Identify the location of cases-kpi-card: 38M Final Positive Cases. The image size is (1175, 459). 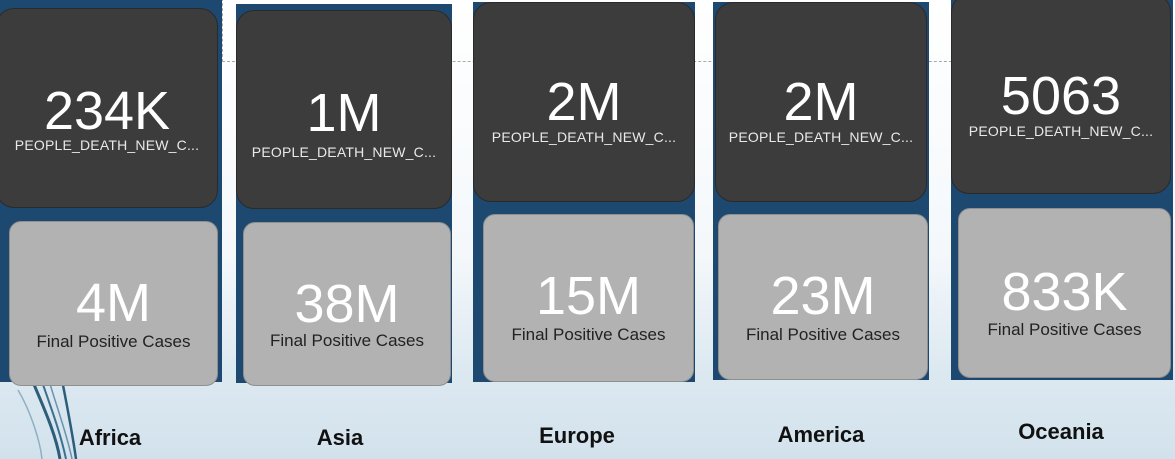
(347, 304).